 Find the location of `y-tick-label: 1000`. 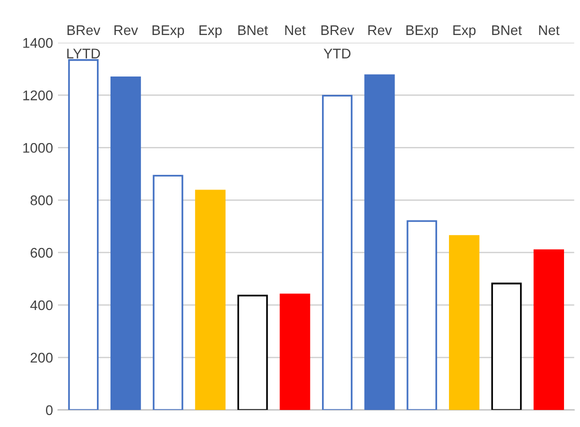

y-tick-label: 1000 is located at coordinates (38, 147).